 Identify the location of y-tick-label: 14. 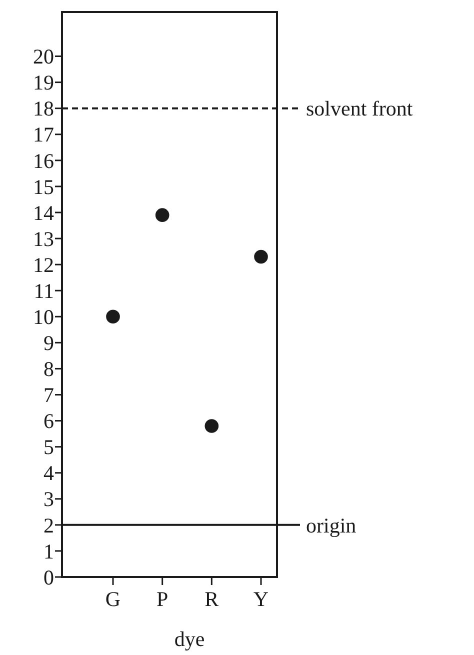
(43, 212).